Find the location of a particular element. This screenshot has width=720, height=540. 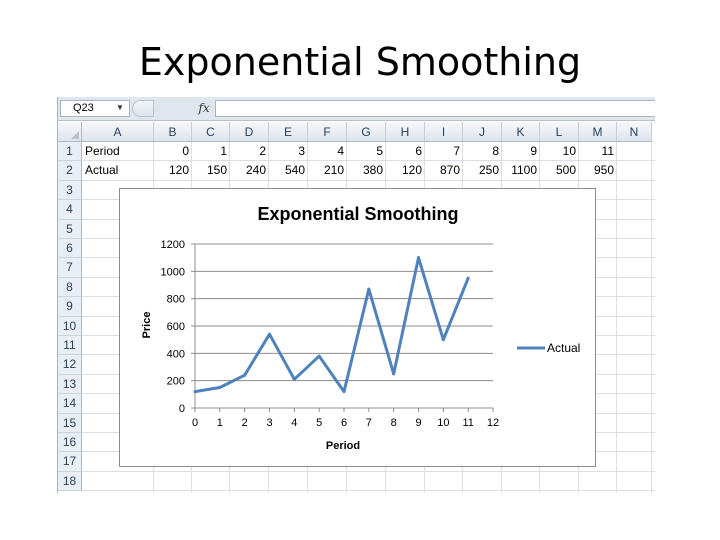

row-header: 1 is located at coordinates (70, 152).